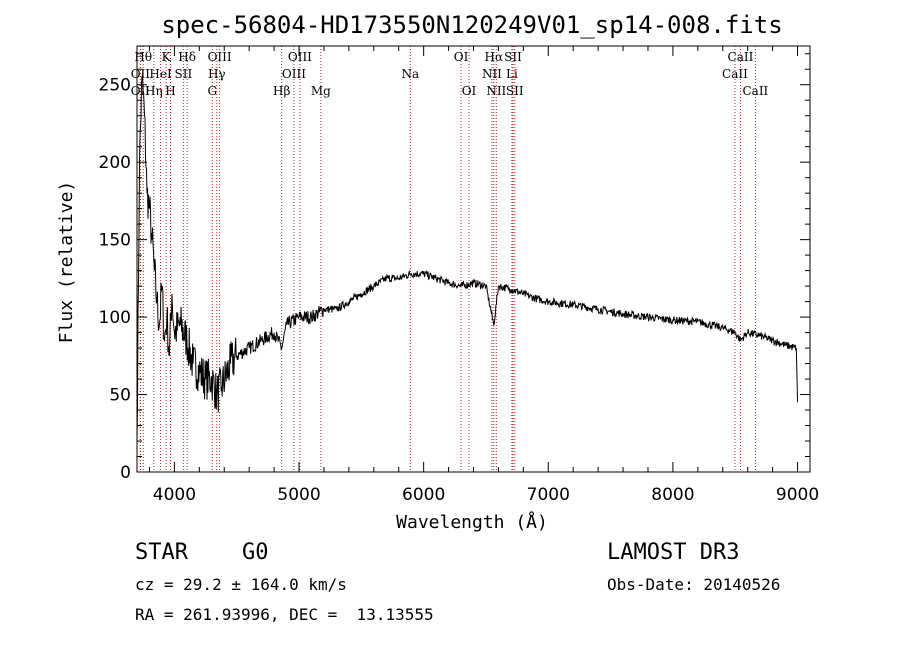 The width and height of the screenshot is (900, 649). What do you see at coordinates (512, 74) in the screenshot?
I see `line-marker-label: Li` at bounding box center [512, 74].